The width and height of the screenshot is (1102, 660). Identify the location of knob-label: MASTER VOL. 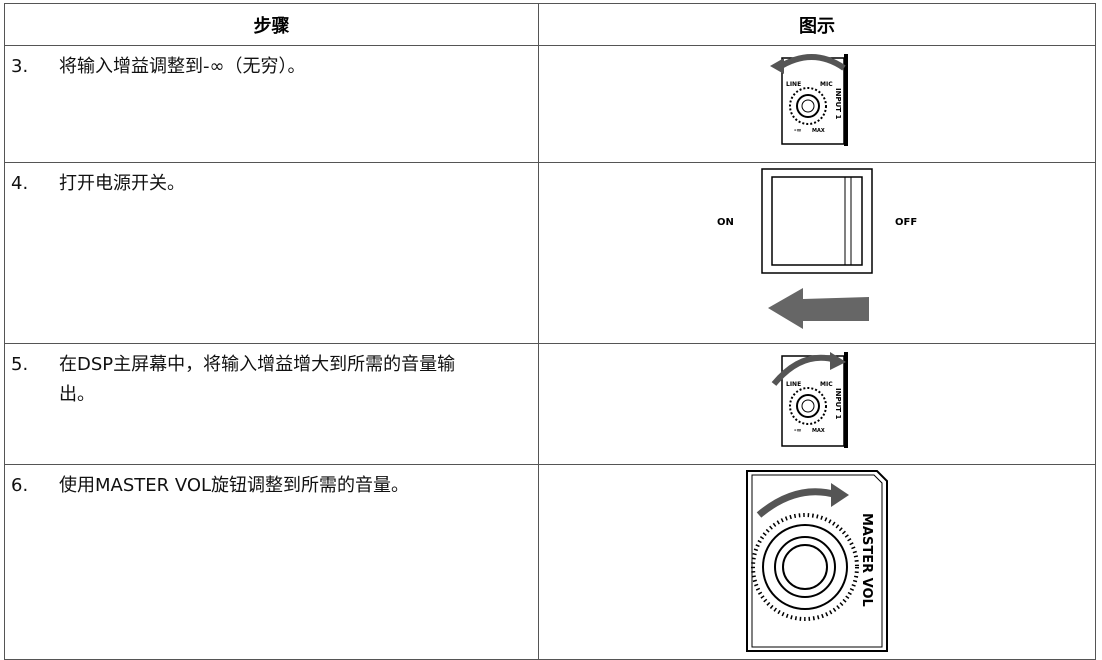
(866, 560).